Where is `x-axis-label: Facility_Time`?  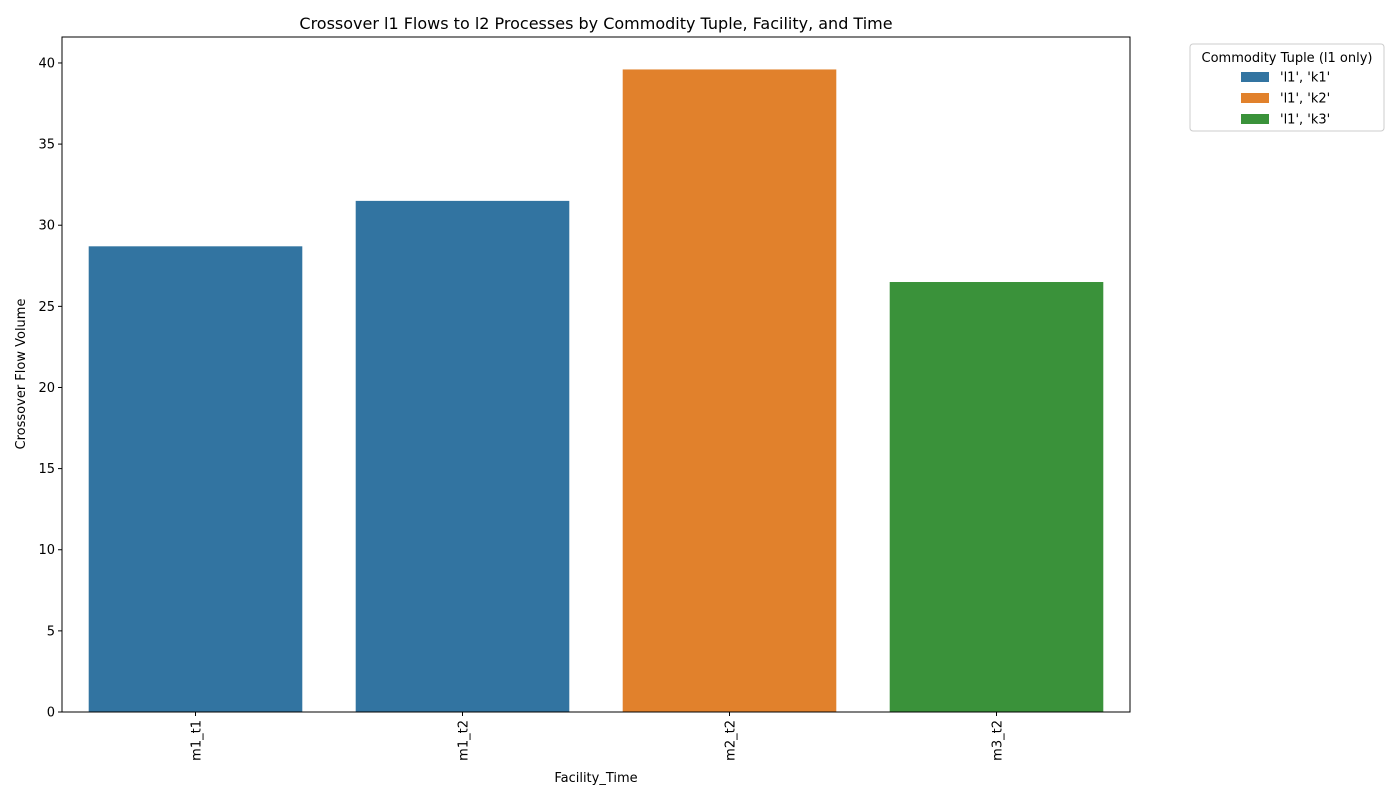 x-axis-label: Facility_Time is located at coordinates (595, 778).